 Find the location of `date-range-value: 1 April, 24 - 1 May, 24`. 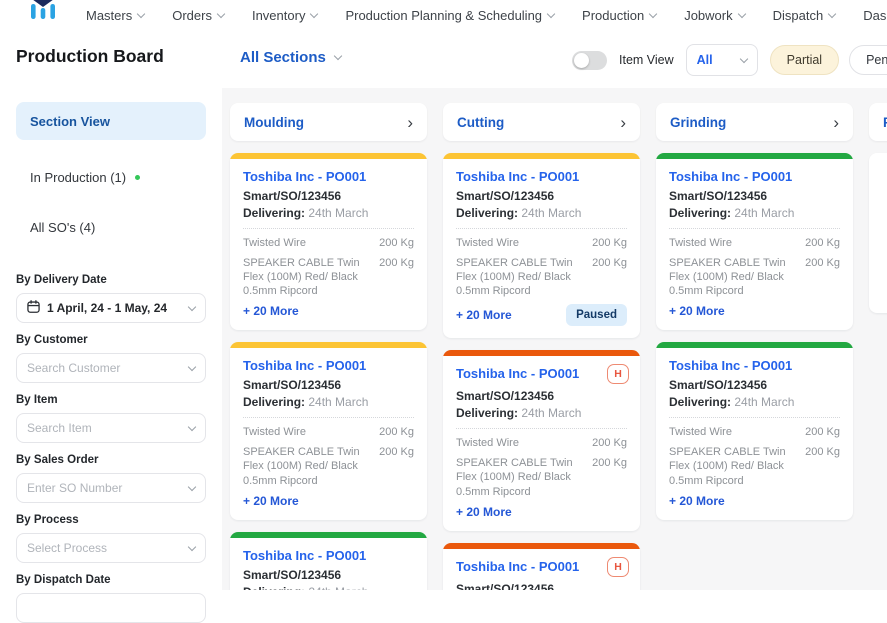

date-range-value: 1 April, 24 - 1 May, 24 is located at coordinates (97, 308).